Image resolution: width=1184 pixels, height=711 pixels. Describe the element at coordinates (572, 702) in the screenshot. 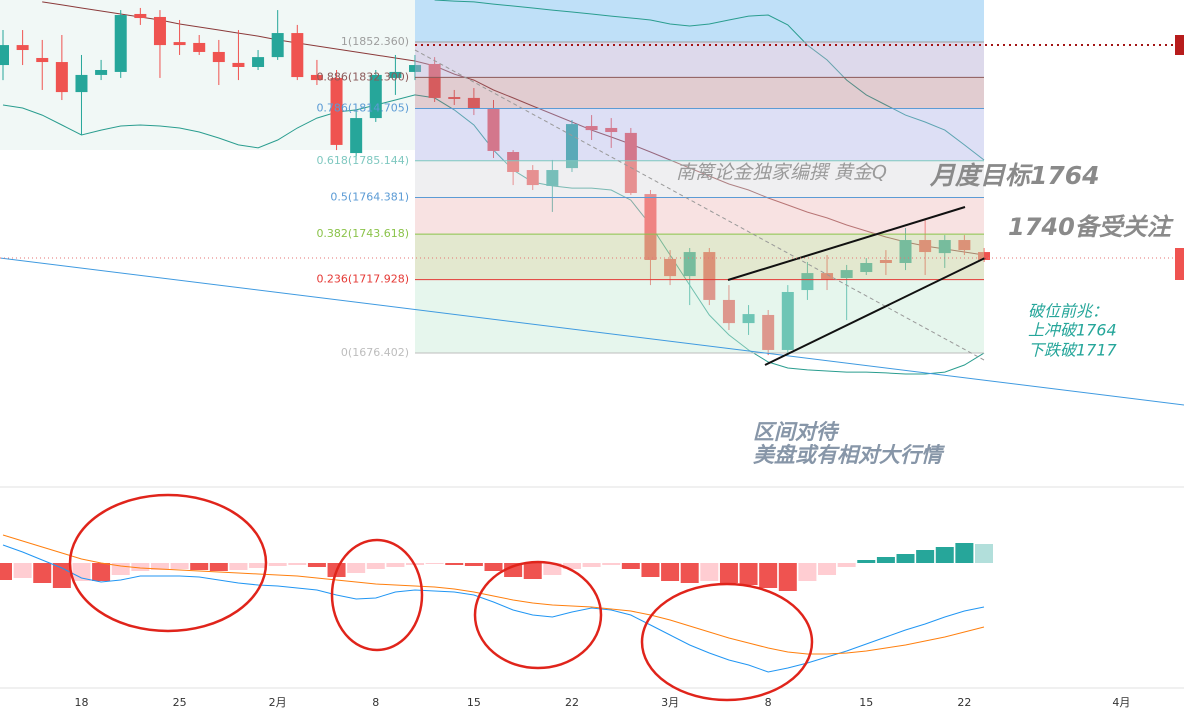

I see `x-tick-label: 22` at that location.